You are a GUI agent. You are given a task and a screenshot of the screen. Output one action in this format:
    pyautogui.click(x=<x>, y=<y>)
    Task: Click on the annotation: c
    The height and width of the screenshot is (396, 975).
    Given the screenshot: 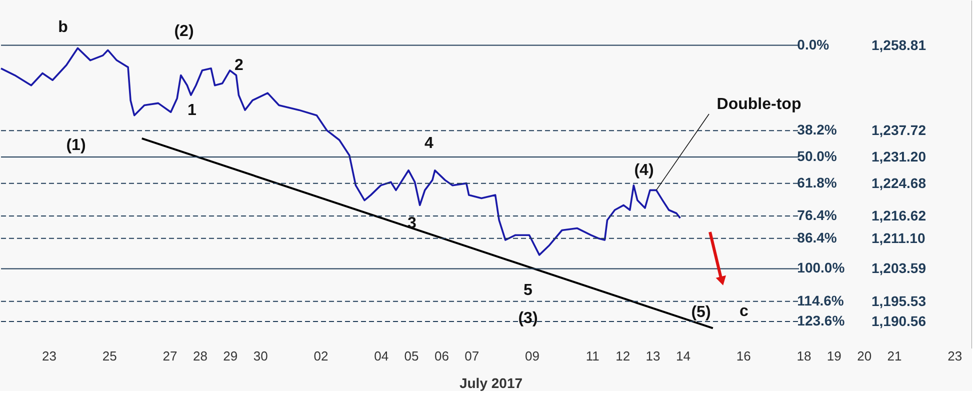 What is the action you would take?
    pyautogui.click(x=744, y=311)
    